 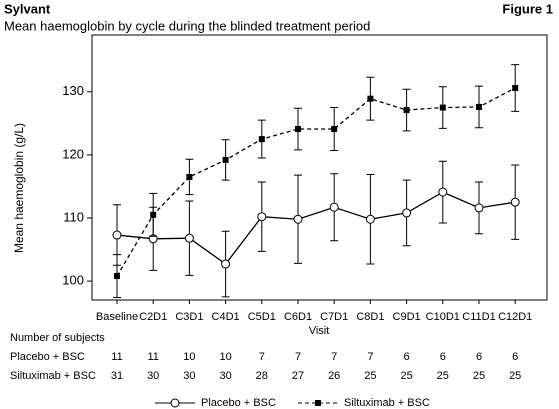 I want to click on x-tick-label: C11D1, so click(x=478, y=317).